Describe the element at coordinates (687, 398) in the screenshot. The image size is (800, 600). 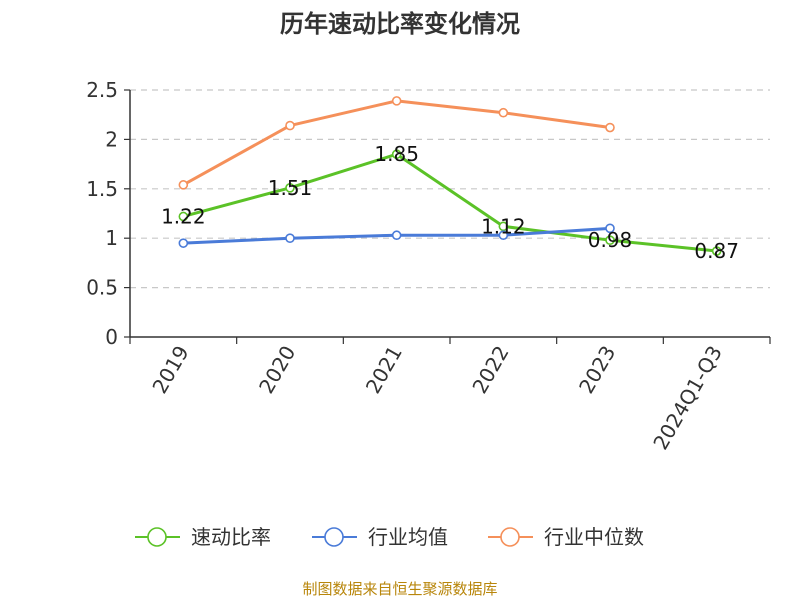
I see `x-tick-label: 2024Q1-Q3` at that location.